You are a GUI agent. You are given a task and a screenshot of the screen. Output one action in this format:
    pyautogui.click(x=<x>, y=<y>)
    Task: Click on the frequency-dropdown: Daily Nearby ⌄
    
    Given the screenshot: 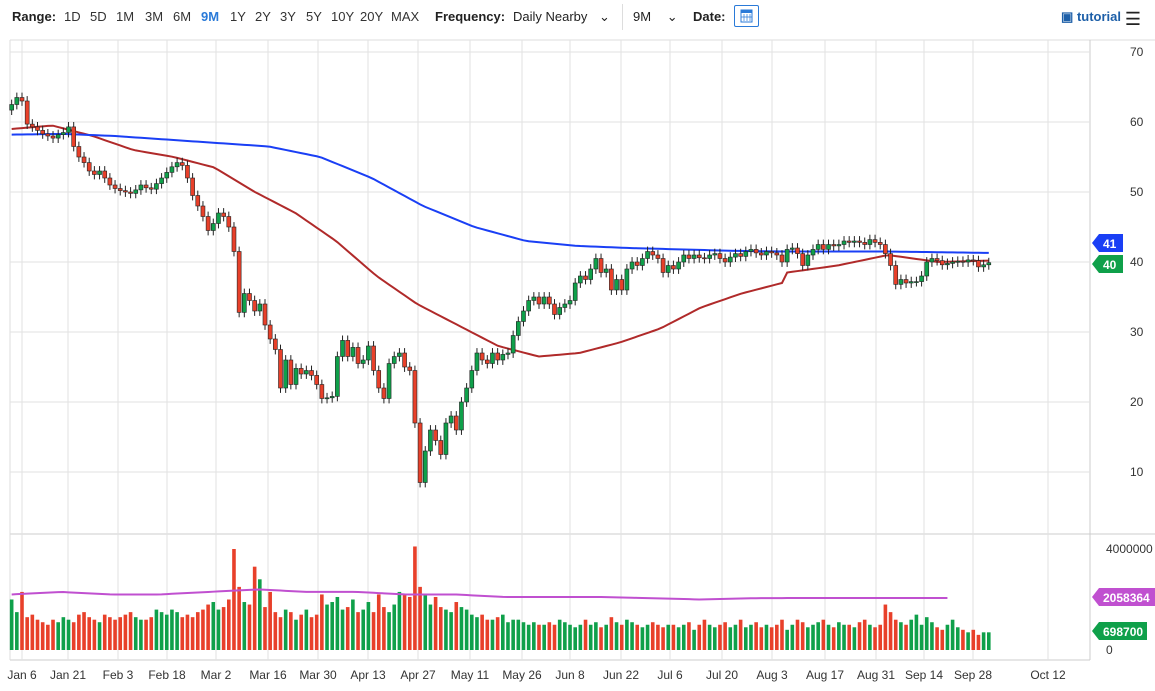 What is the action you would take?
    pyautogui.click(x=561, y=17)
    